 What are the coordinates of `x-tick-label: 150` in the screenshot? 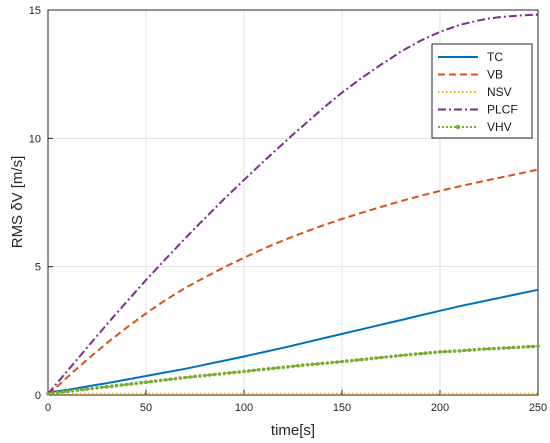 It's located at (342, 408).